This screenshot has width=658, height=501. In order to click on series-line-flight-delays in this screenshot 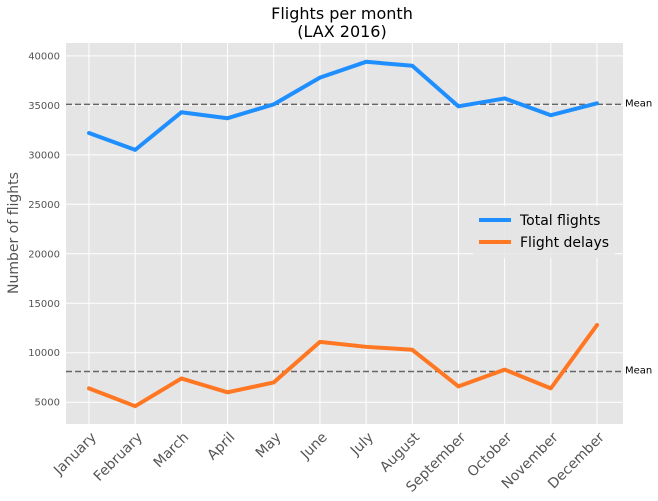, I will do `click(343, 366)`.